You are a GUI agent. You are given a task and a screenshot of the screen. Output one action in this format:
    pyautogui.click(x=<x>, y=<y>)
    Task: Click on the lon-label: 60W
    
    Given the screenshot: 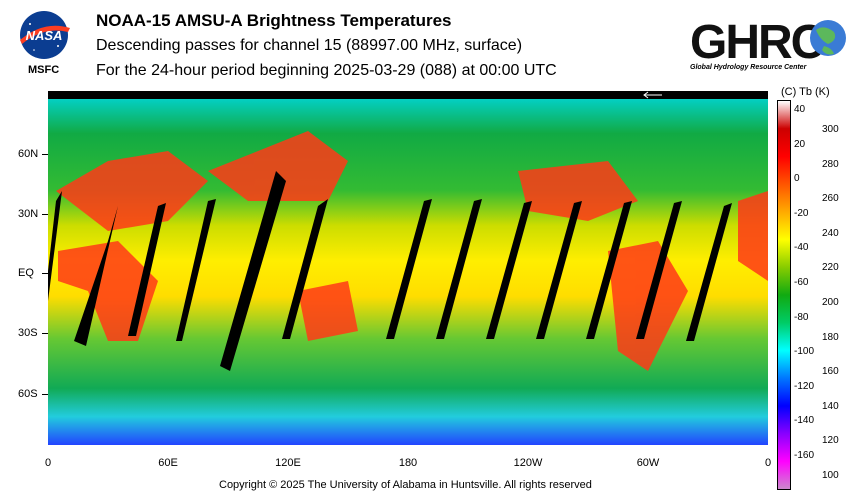 What is the action you would take?
    pyautogui.click(x=648, y=463)
    